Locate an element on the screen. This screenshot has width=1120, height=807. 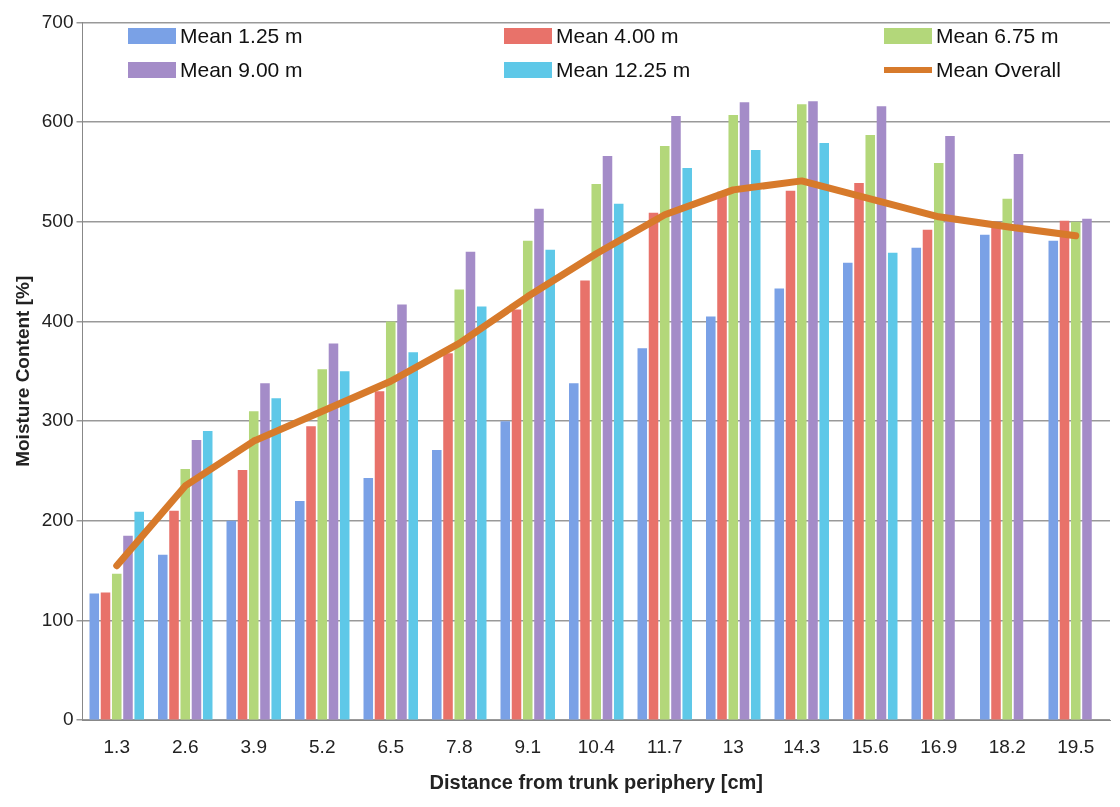
legend-label: Mean 12.25 m is located at coordinates (623, 70).